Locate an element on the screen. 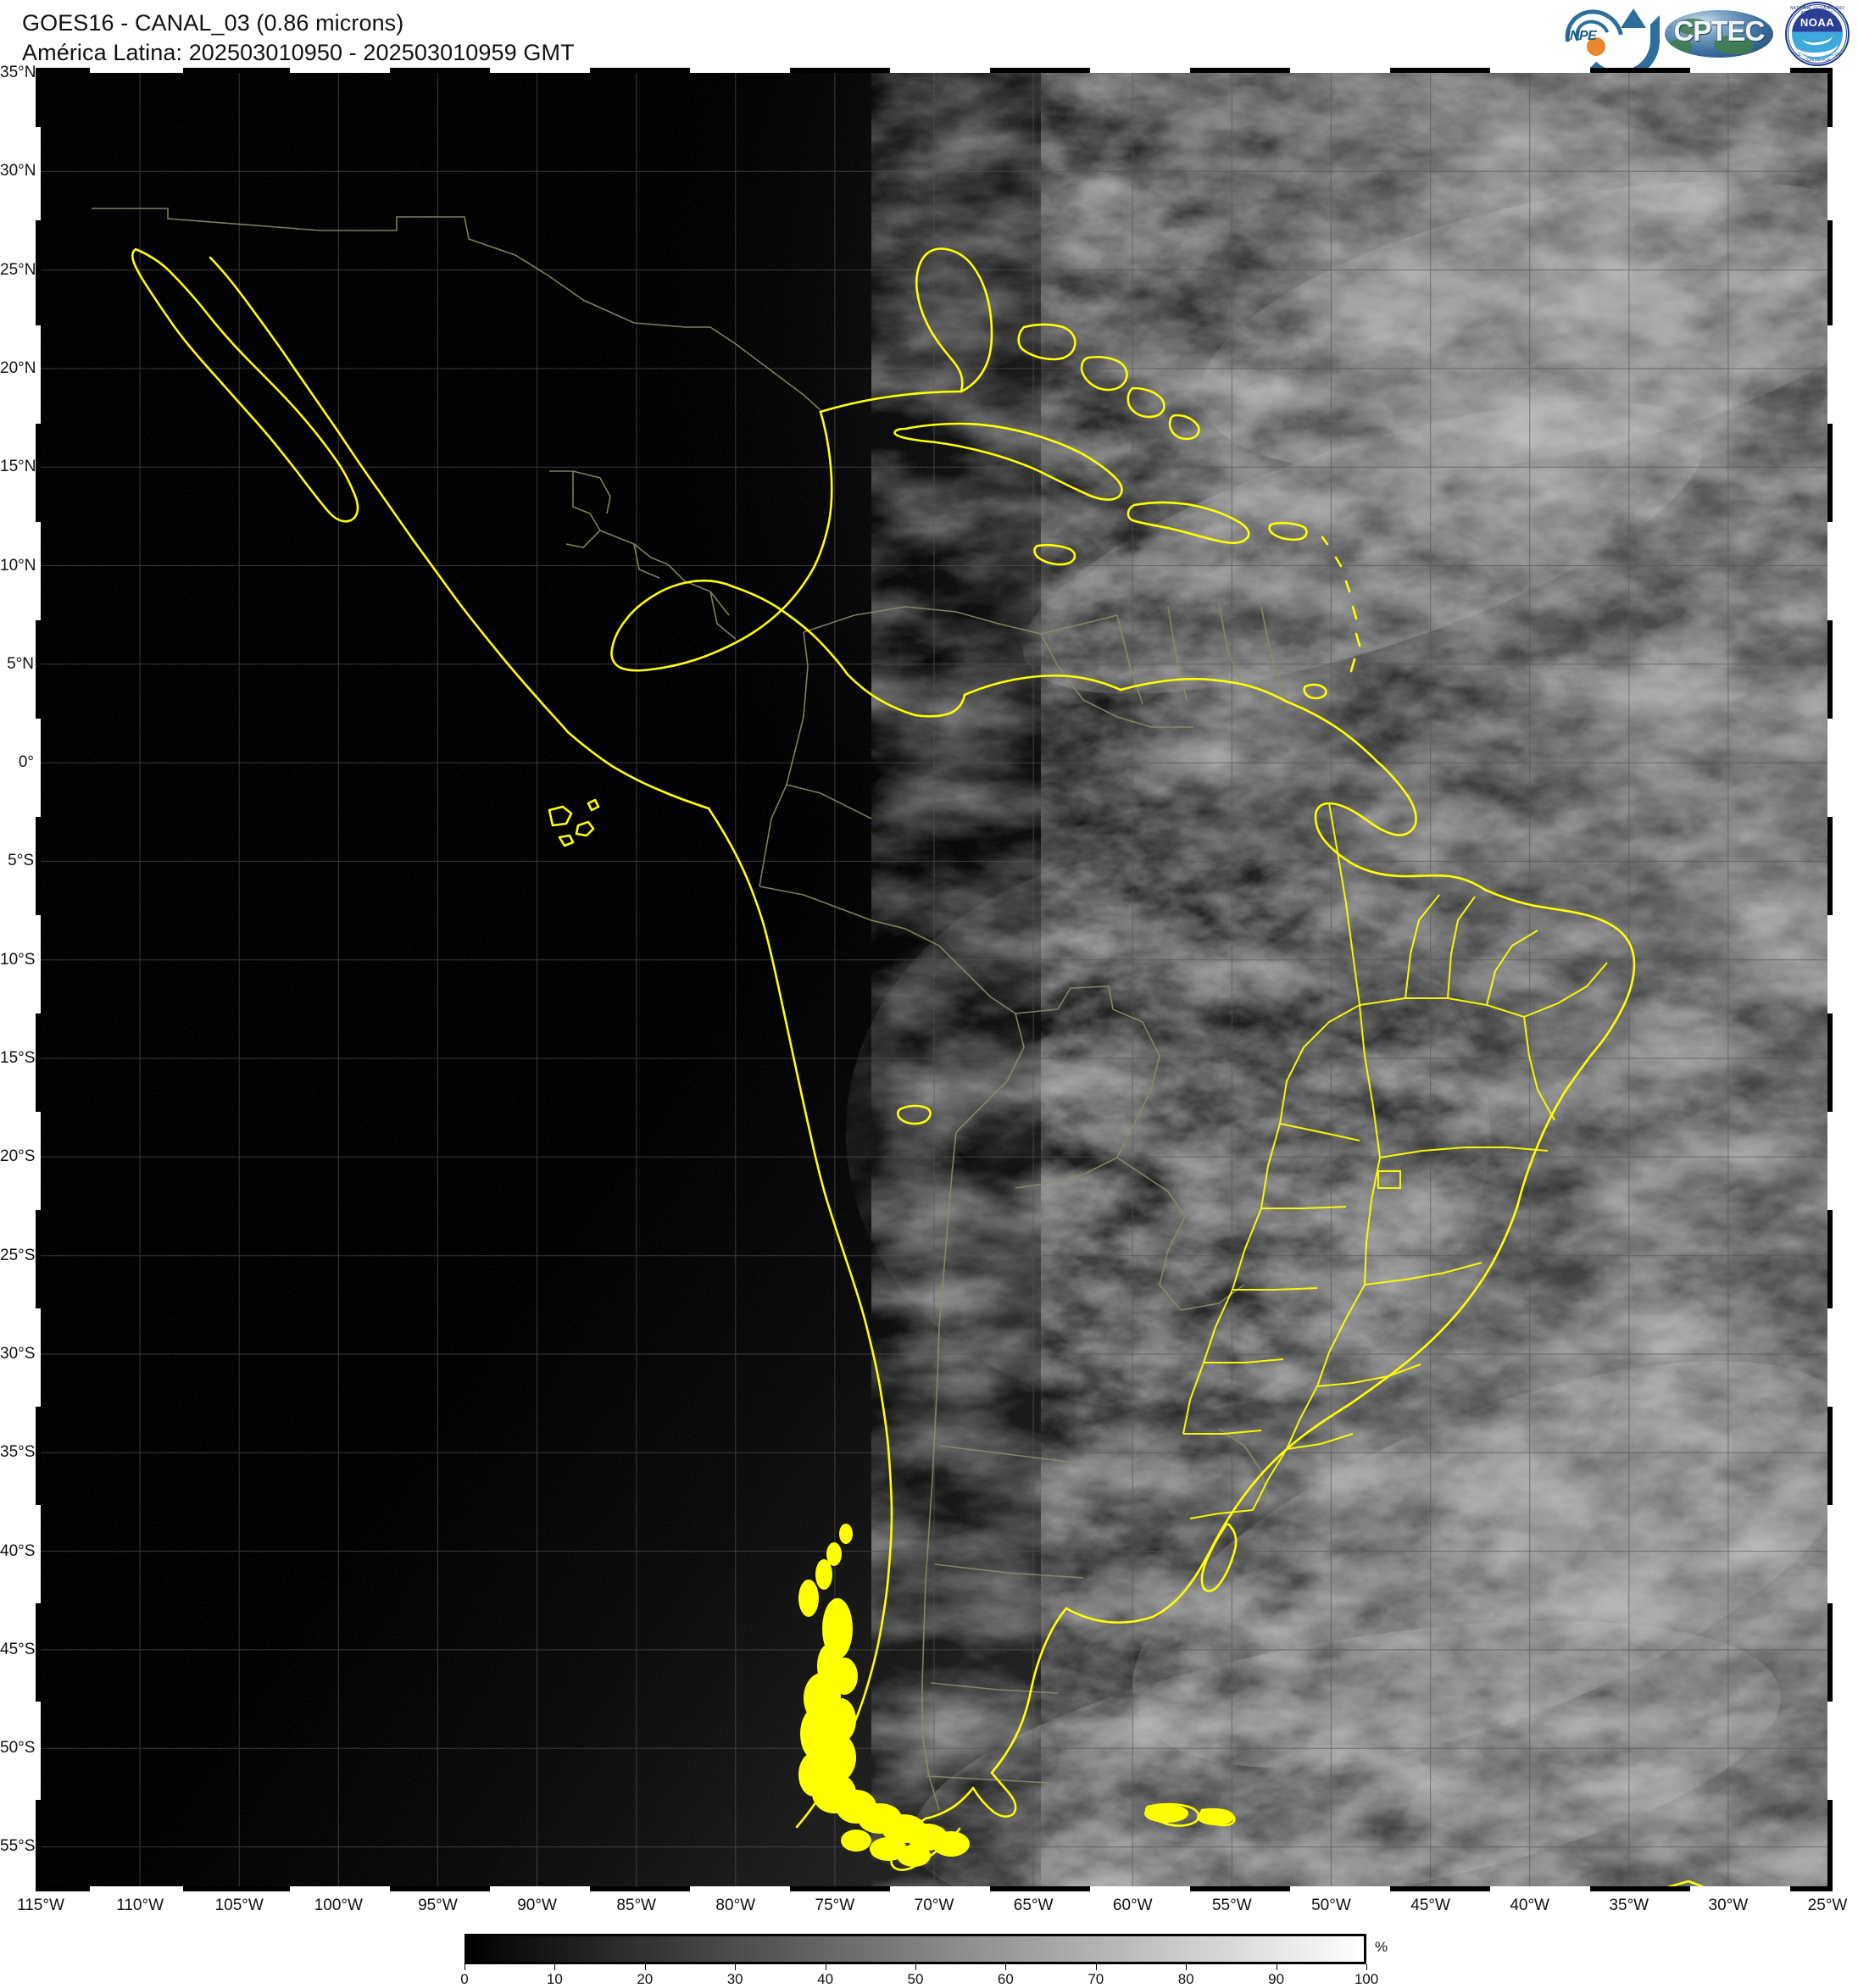 Image resolution: width=1858 pixels, height=1988 pixels. cptec-globe-icon is located at coordinates (1719, 34).